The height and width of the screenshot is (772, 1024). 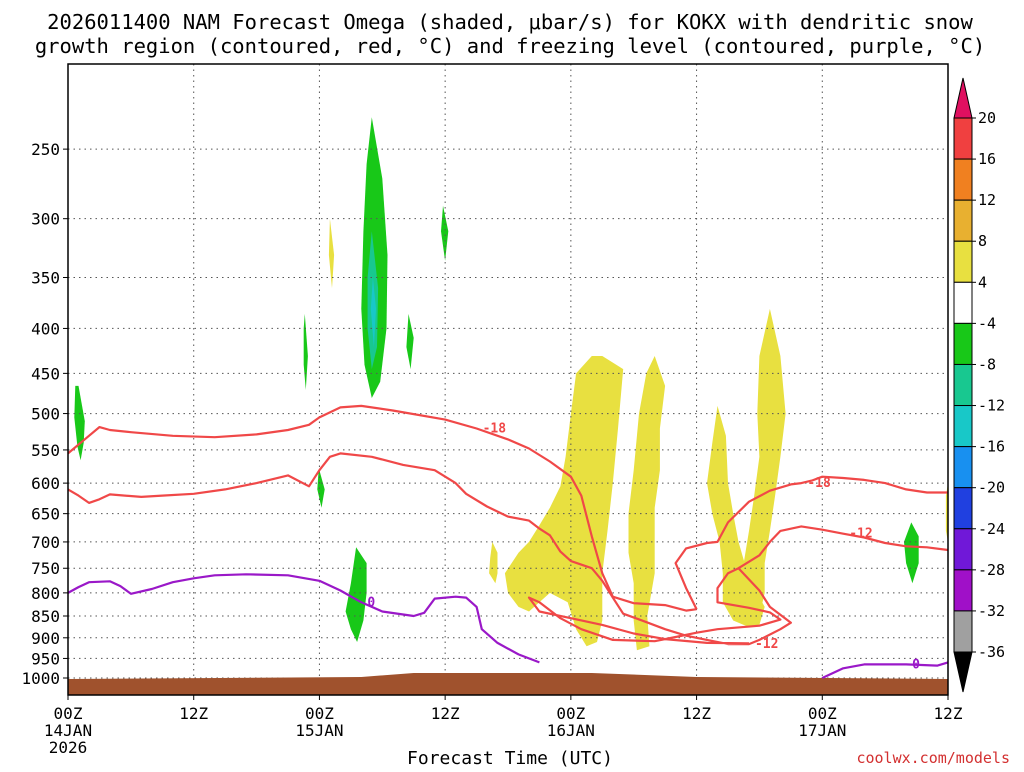 What do you see at coordinates (508, 684) in the screenshot?
I see `ground-terrain` at bounding box center [508, 684].